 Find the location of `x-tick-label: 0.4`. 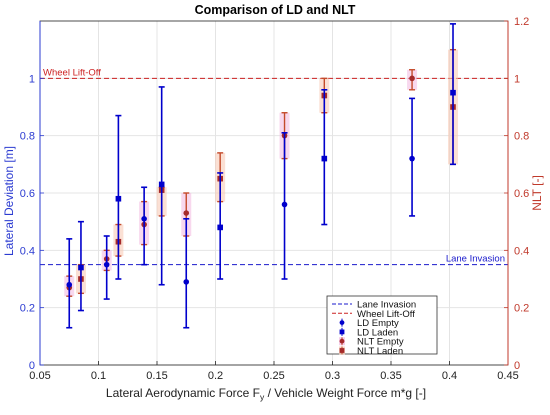

x-tick-label: 0.4 is located at coordinates (449, 376).